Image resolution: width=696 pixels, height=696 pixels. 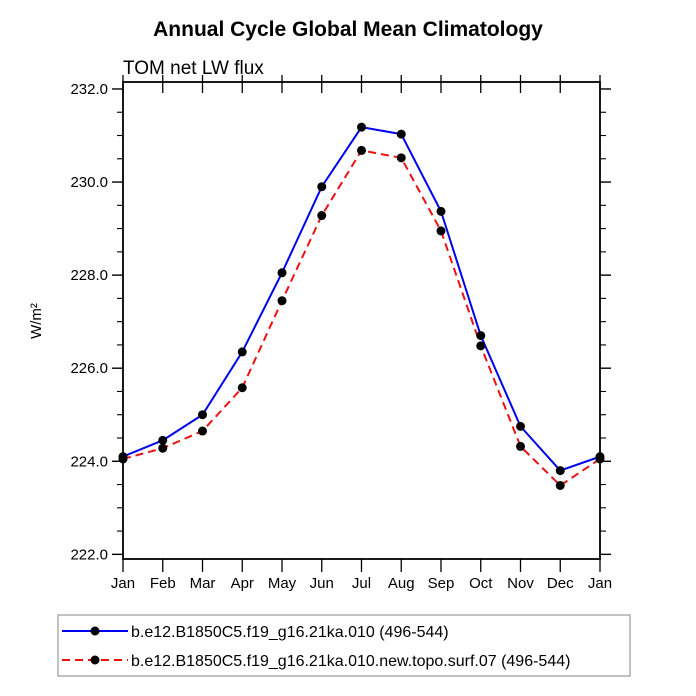 What do you see at coordinates (290, 632) in the screenshot?
I see `legend-label-run1: b.e12.B1850C5.f19_g16.21ka.010 (496-544)` at bounding box center [290, 632].